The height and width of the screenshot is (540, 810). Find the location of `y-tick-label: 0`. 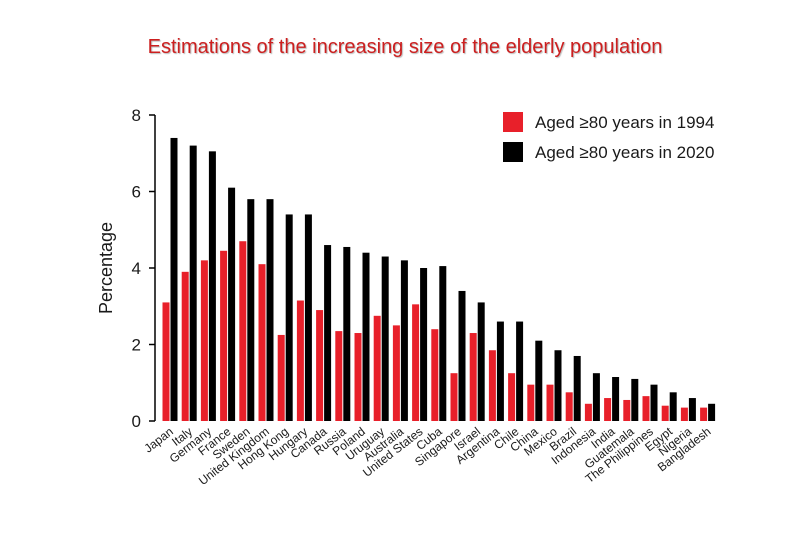

y-tick-label: 0 is located at coordinates (136, 421).